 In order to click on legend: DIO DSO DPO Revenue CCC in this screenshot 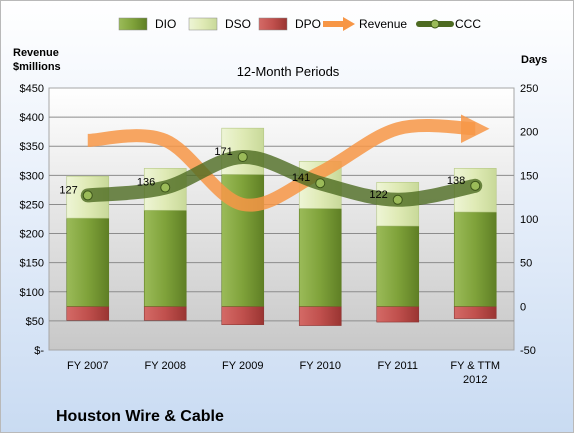, I will do `click(299, 24)`.